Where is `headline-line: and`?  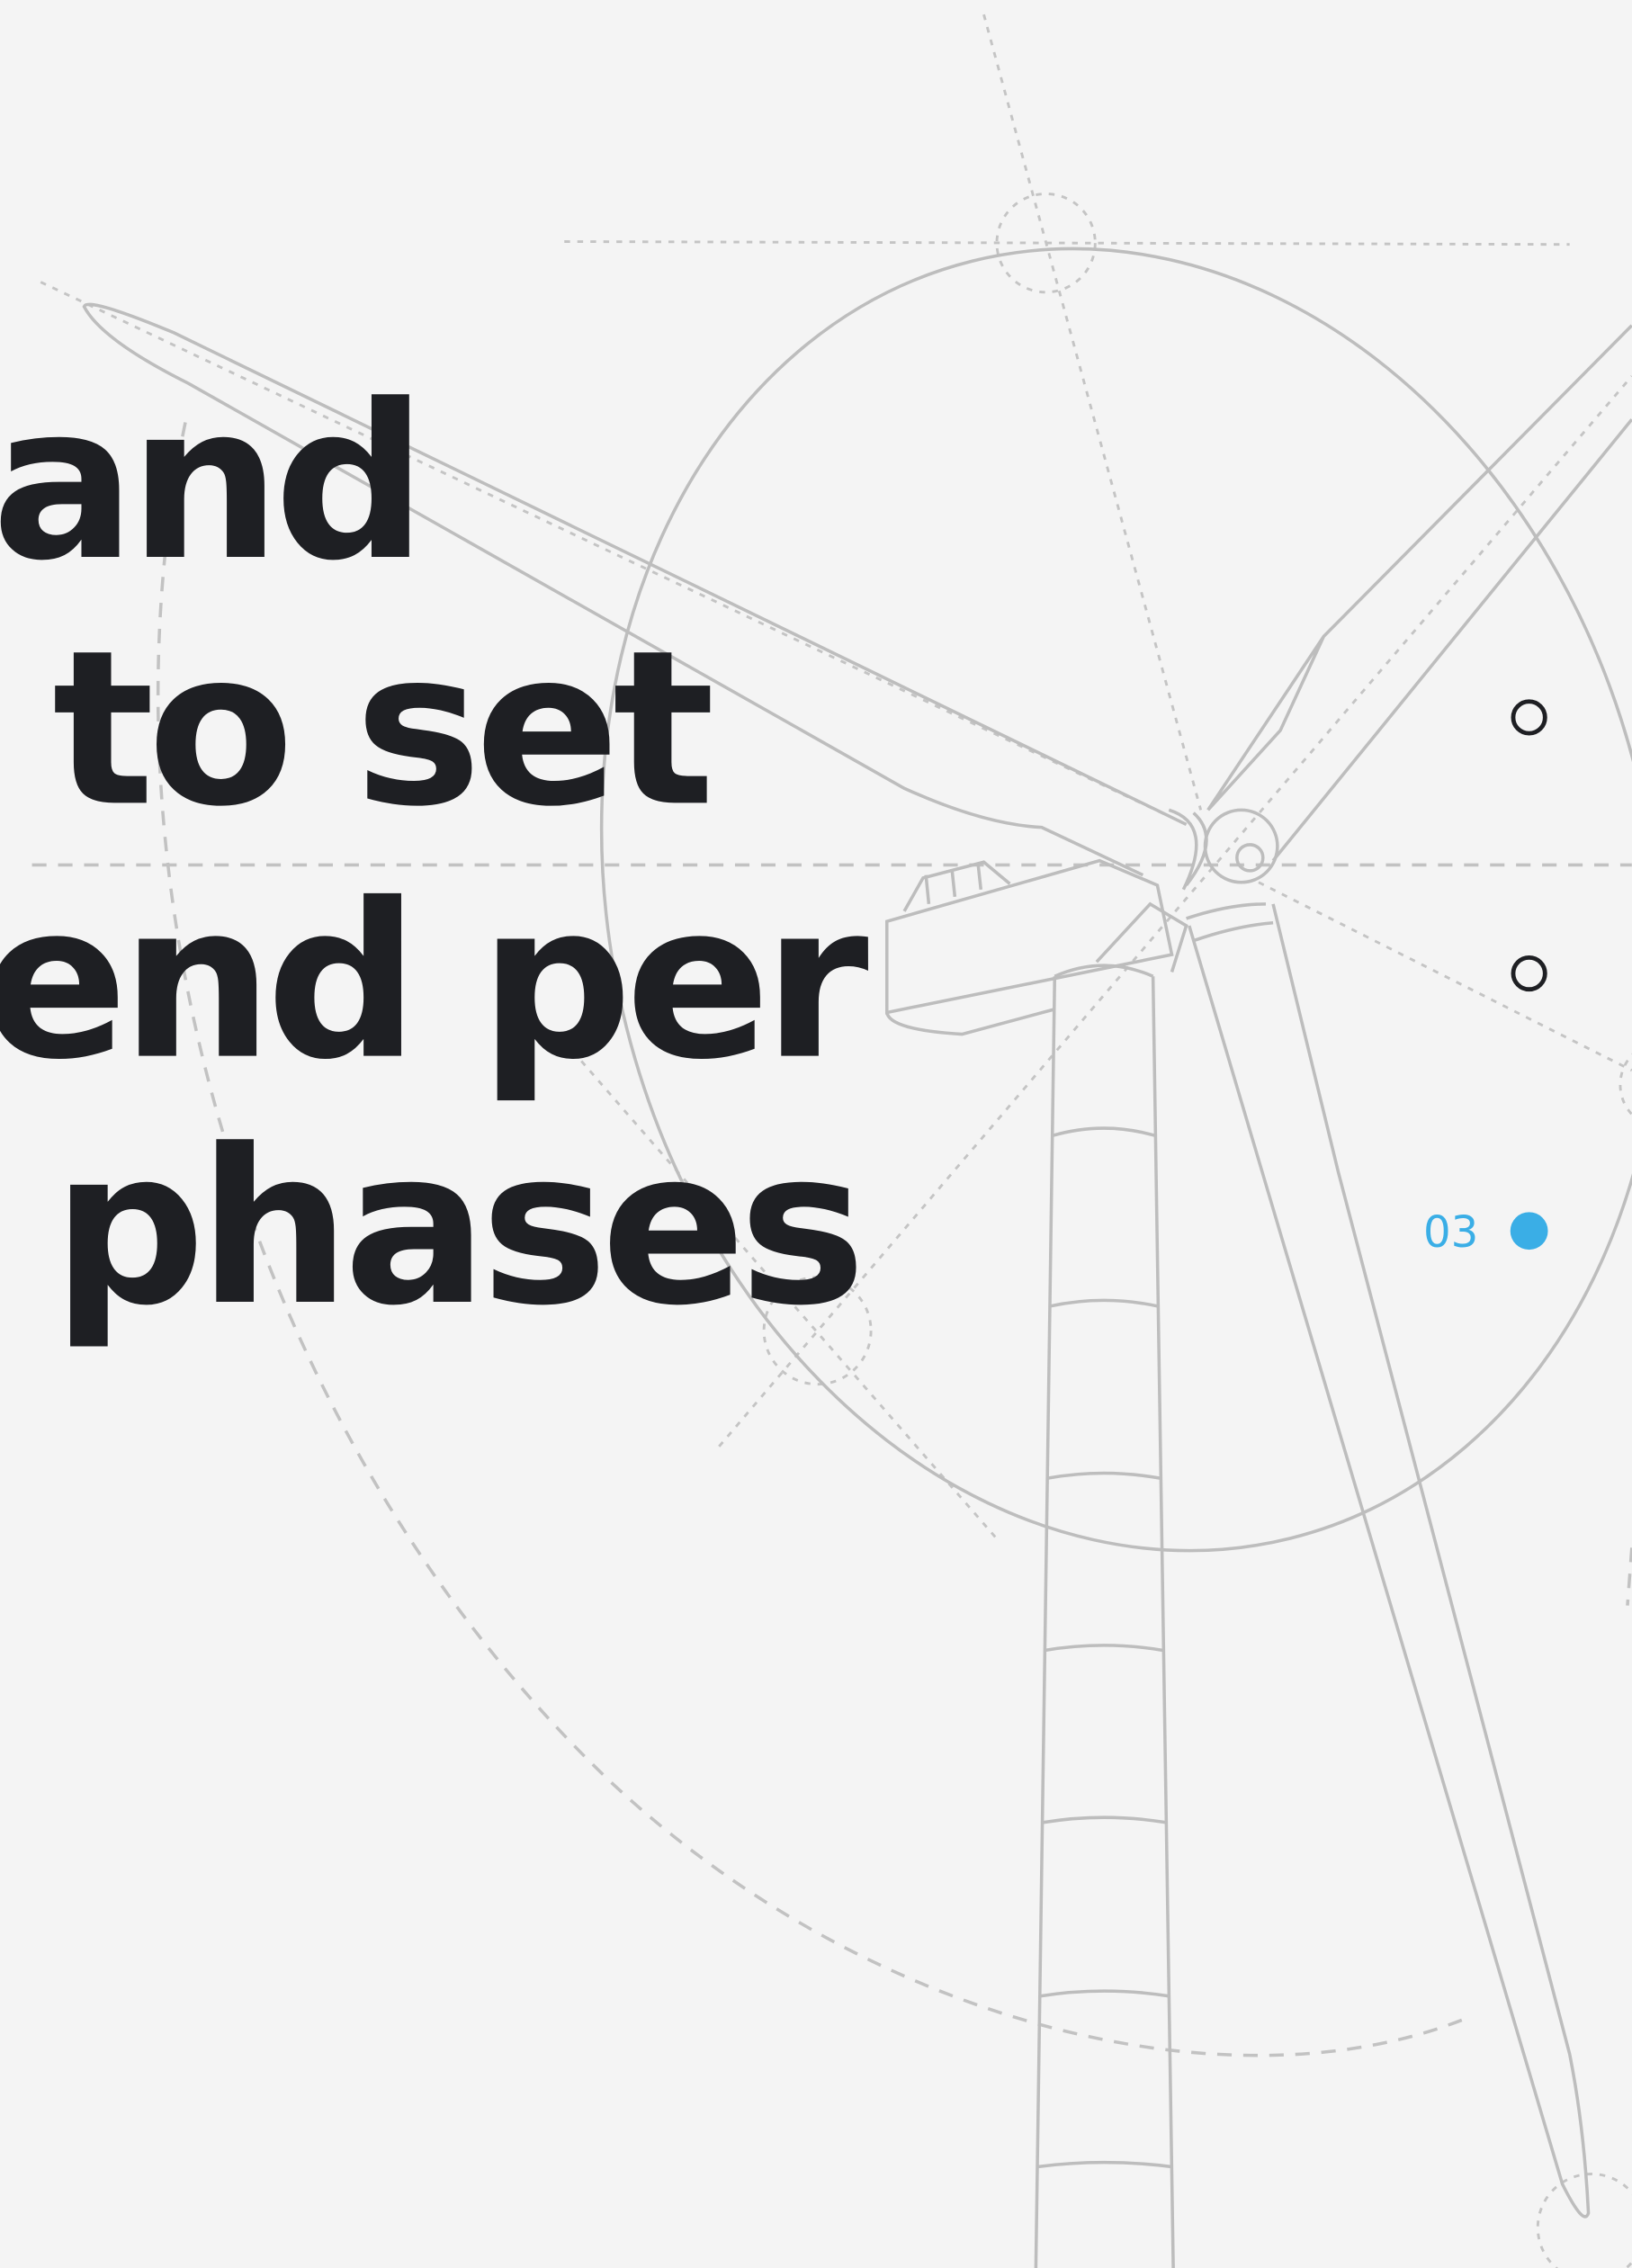 headline-line: and is located at coordinates (210, 483).